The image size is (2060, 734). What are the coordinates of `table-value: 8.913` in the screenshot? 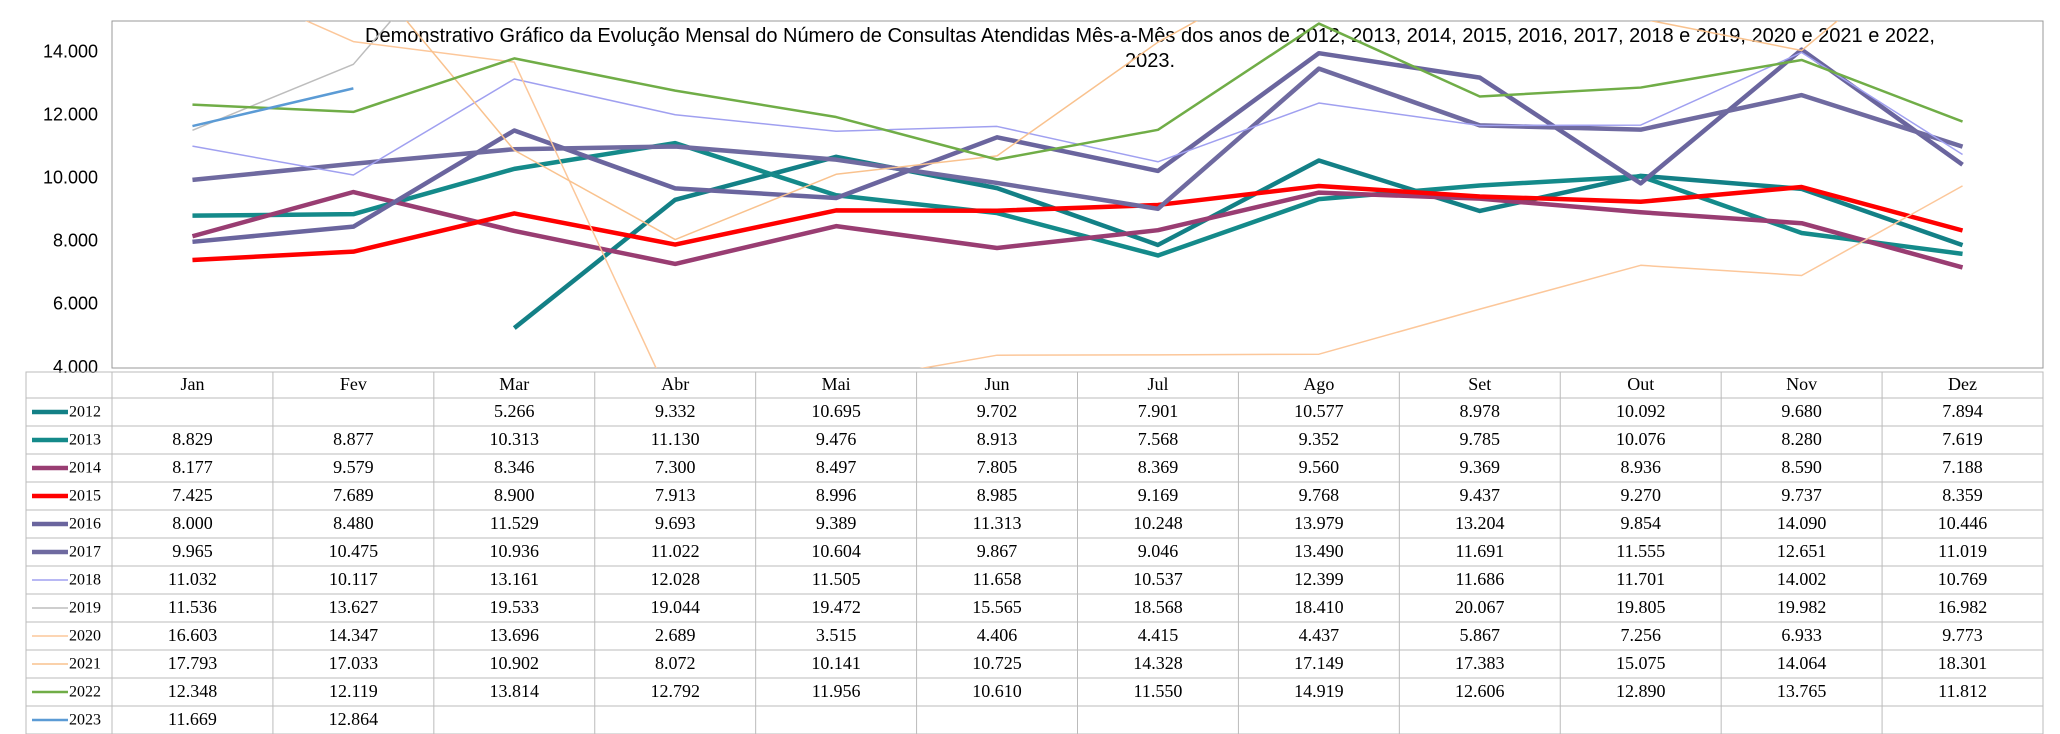 It's located at (997, 439).